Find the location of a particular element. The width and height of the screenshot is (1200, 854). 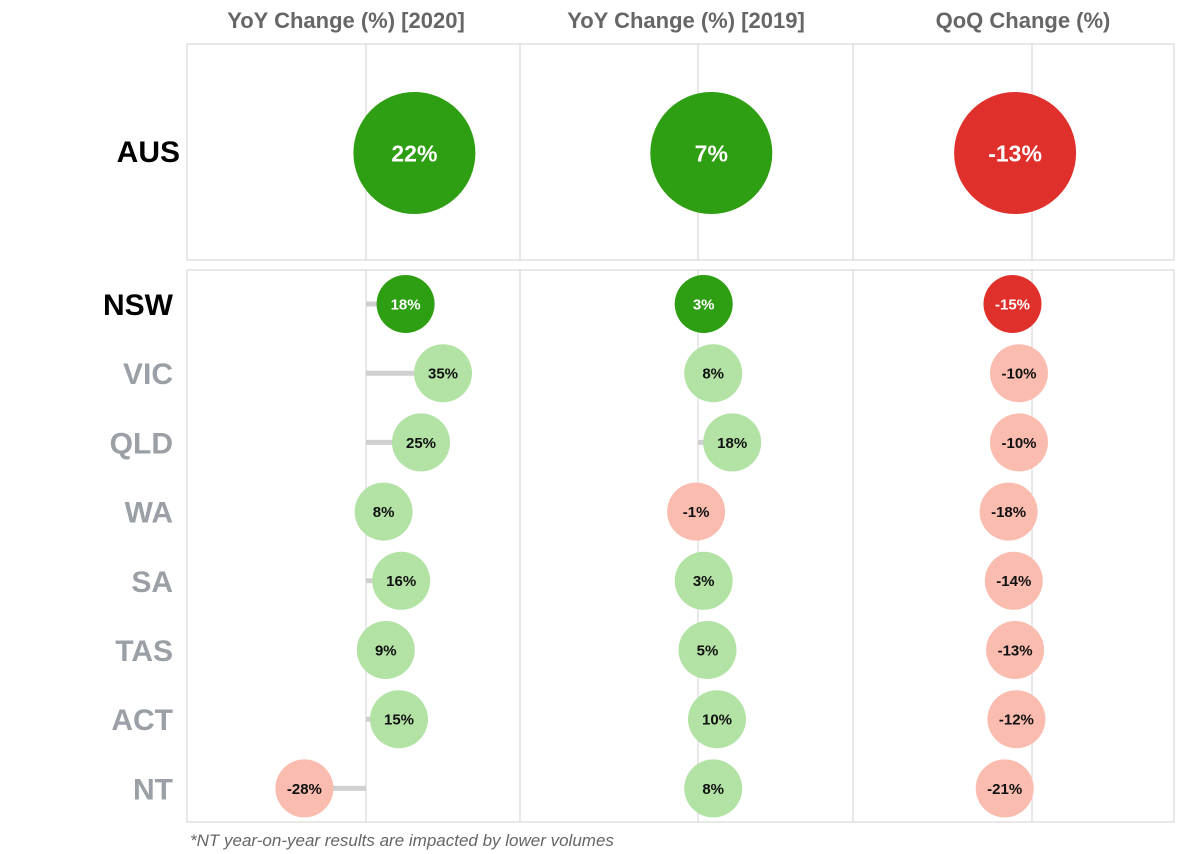

bubble-value-label: 10% is located at coordinates (717, 720).